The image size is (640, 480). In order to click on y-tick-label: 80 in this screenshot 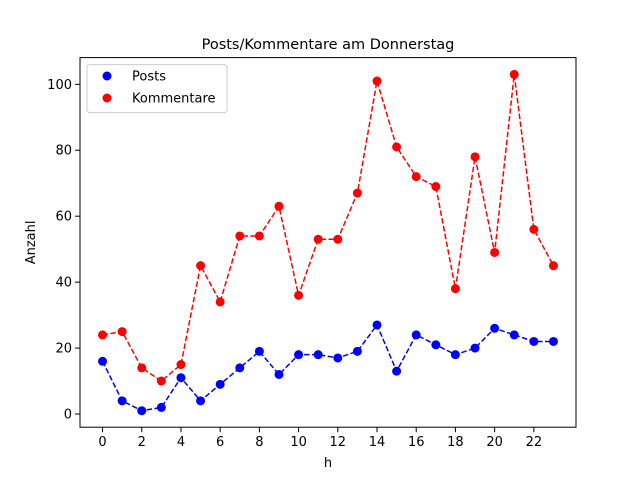, I will do `click(63, 151)`.